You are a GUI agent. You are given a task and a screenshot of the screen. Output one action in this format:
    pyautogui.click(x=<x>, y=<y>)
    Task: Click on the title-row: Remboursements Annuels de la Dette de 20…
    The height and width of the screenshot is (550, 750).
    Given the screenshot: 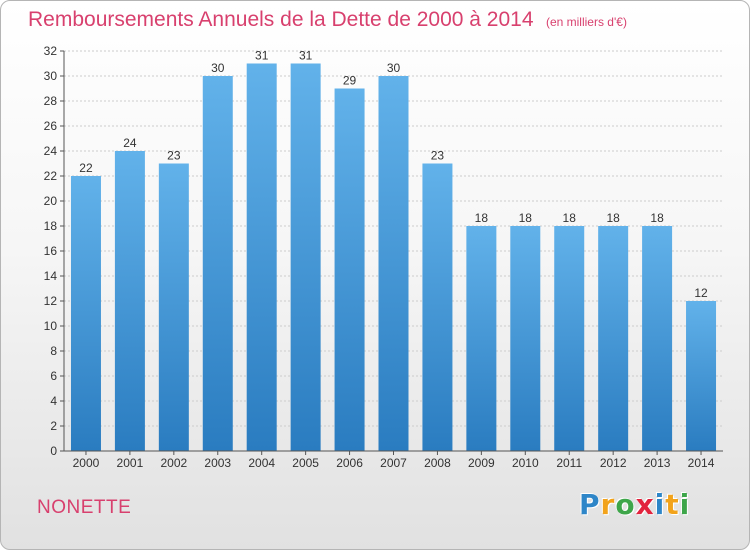 What is the action you would take?
    pyautogui.click(x=327, y=20)
    